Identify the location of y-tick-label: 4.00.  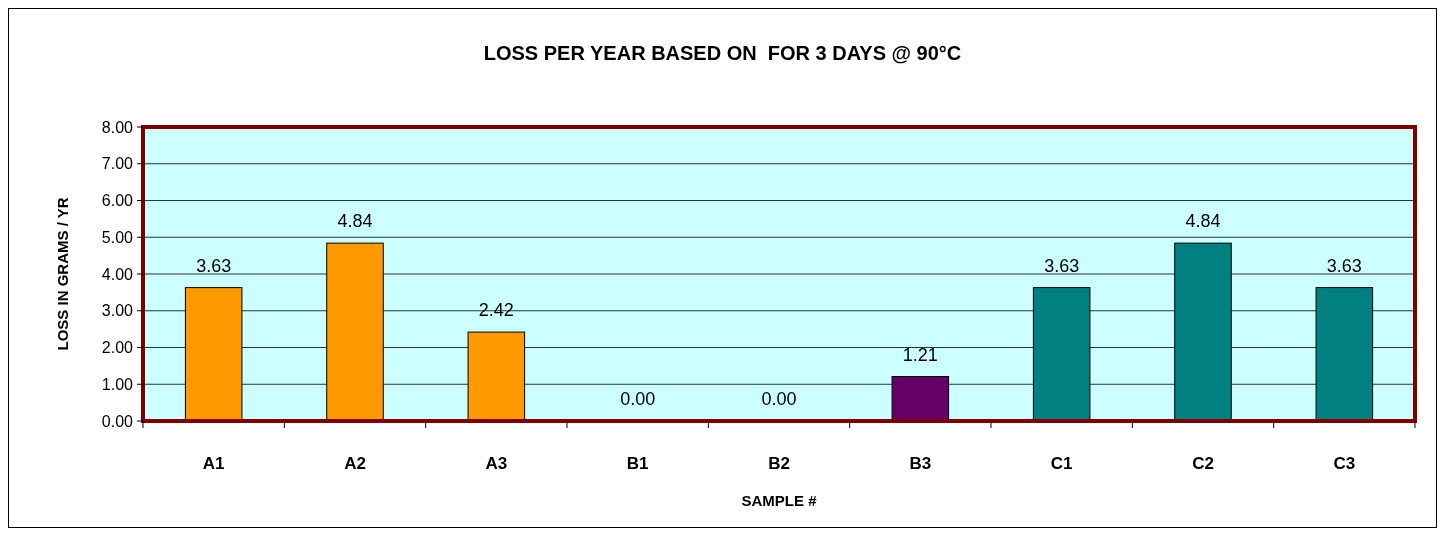
(117, 274).